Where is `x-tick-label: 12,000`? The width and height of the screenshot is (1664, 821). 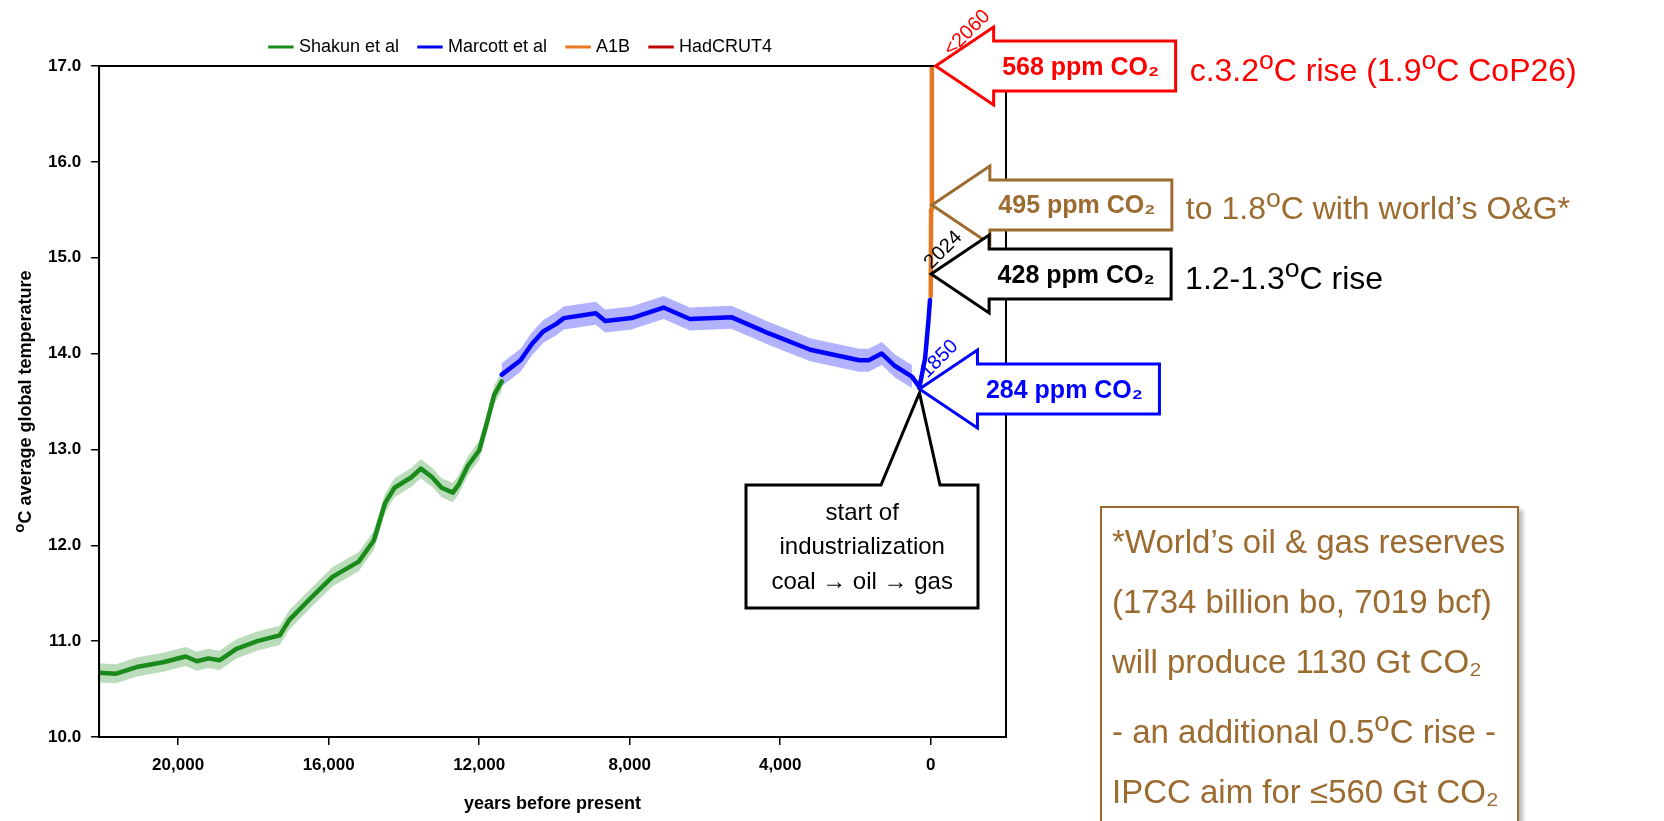 x-tick-label: 12,000 is located at coordinates (479, 764).